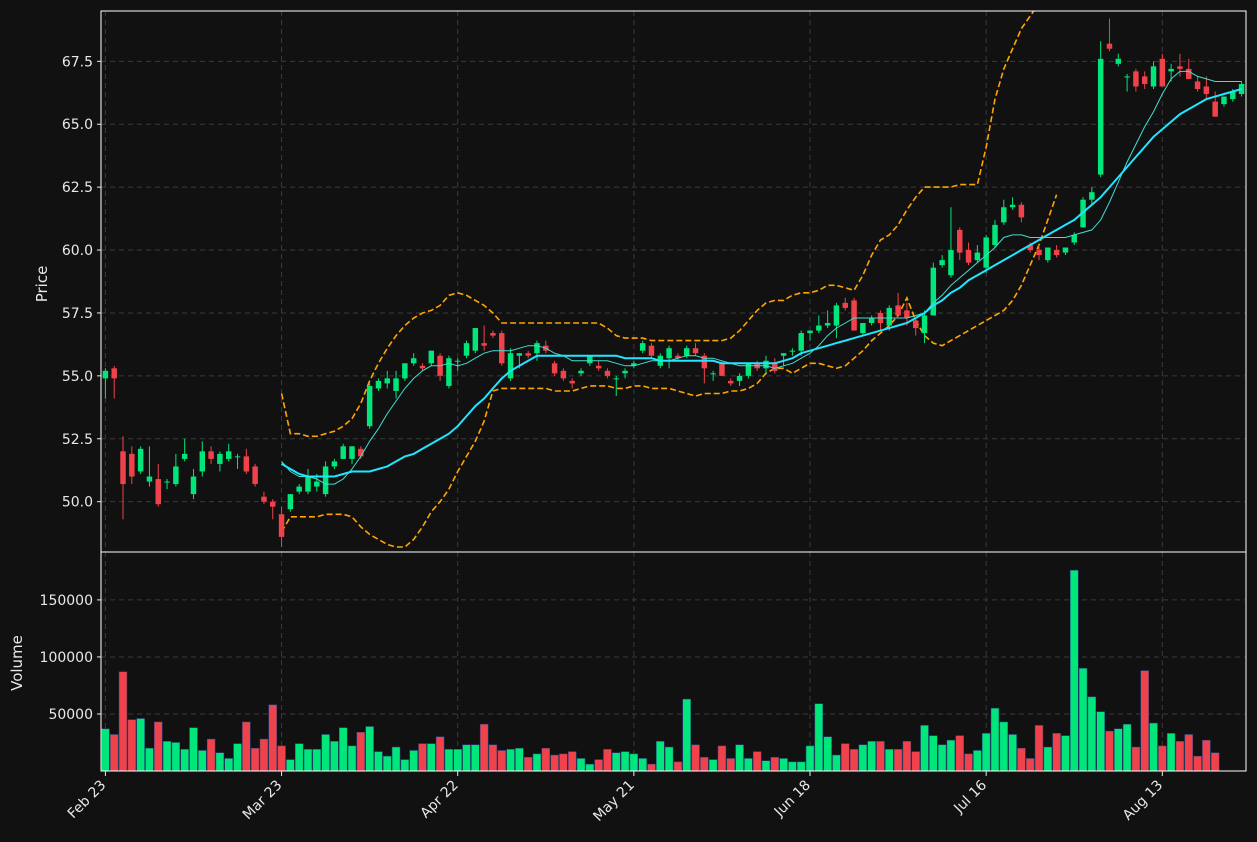 Image resolution: width=1257 pixels, height=842 pixels. What do you see at coordinates (77, 251) in the screenshot?
I see `price-tick-label: 60.0` at bounding box center [77, 251].